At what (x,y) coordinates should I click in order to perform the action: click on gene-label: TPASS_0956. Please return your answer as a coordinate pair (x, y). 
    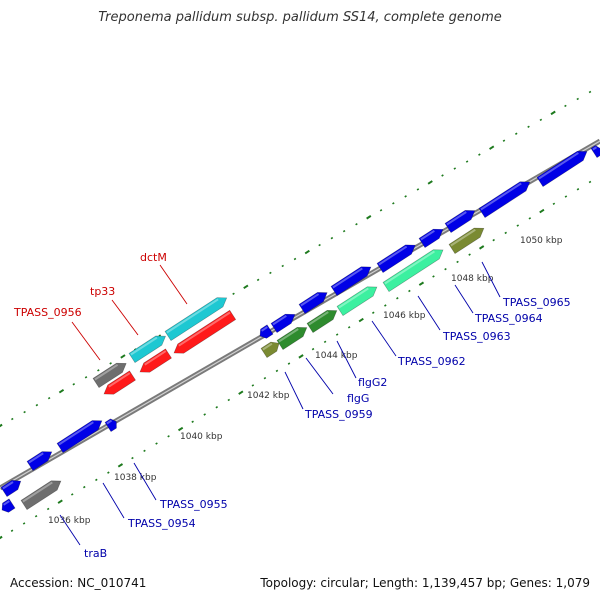
    Looking at the image, I should click on (47, 312).